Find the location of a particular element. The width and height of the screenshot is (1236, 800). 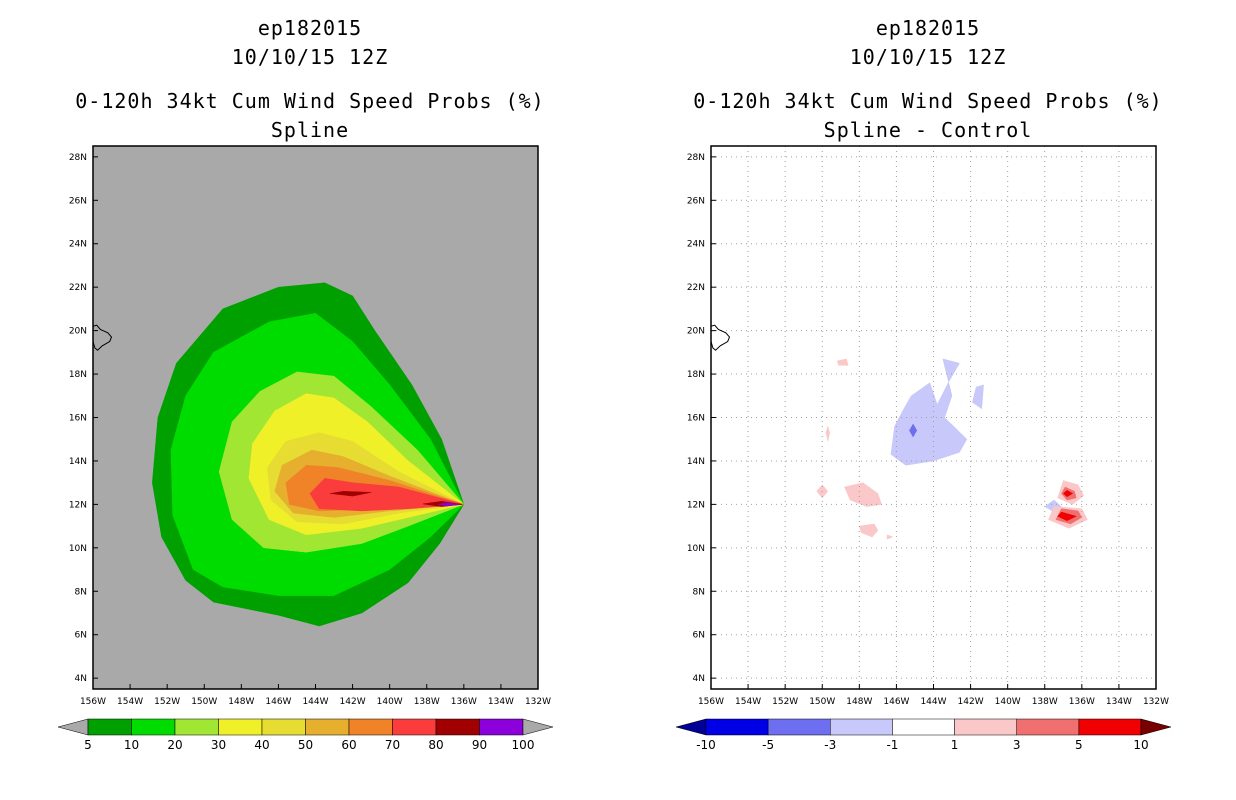

colorbar-label: -1 is located at coordinates (892, 745).